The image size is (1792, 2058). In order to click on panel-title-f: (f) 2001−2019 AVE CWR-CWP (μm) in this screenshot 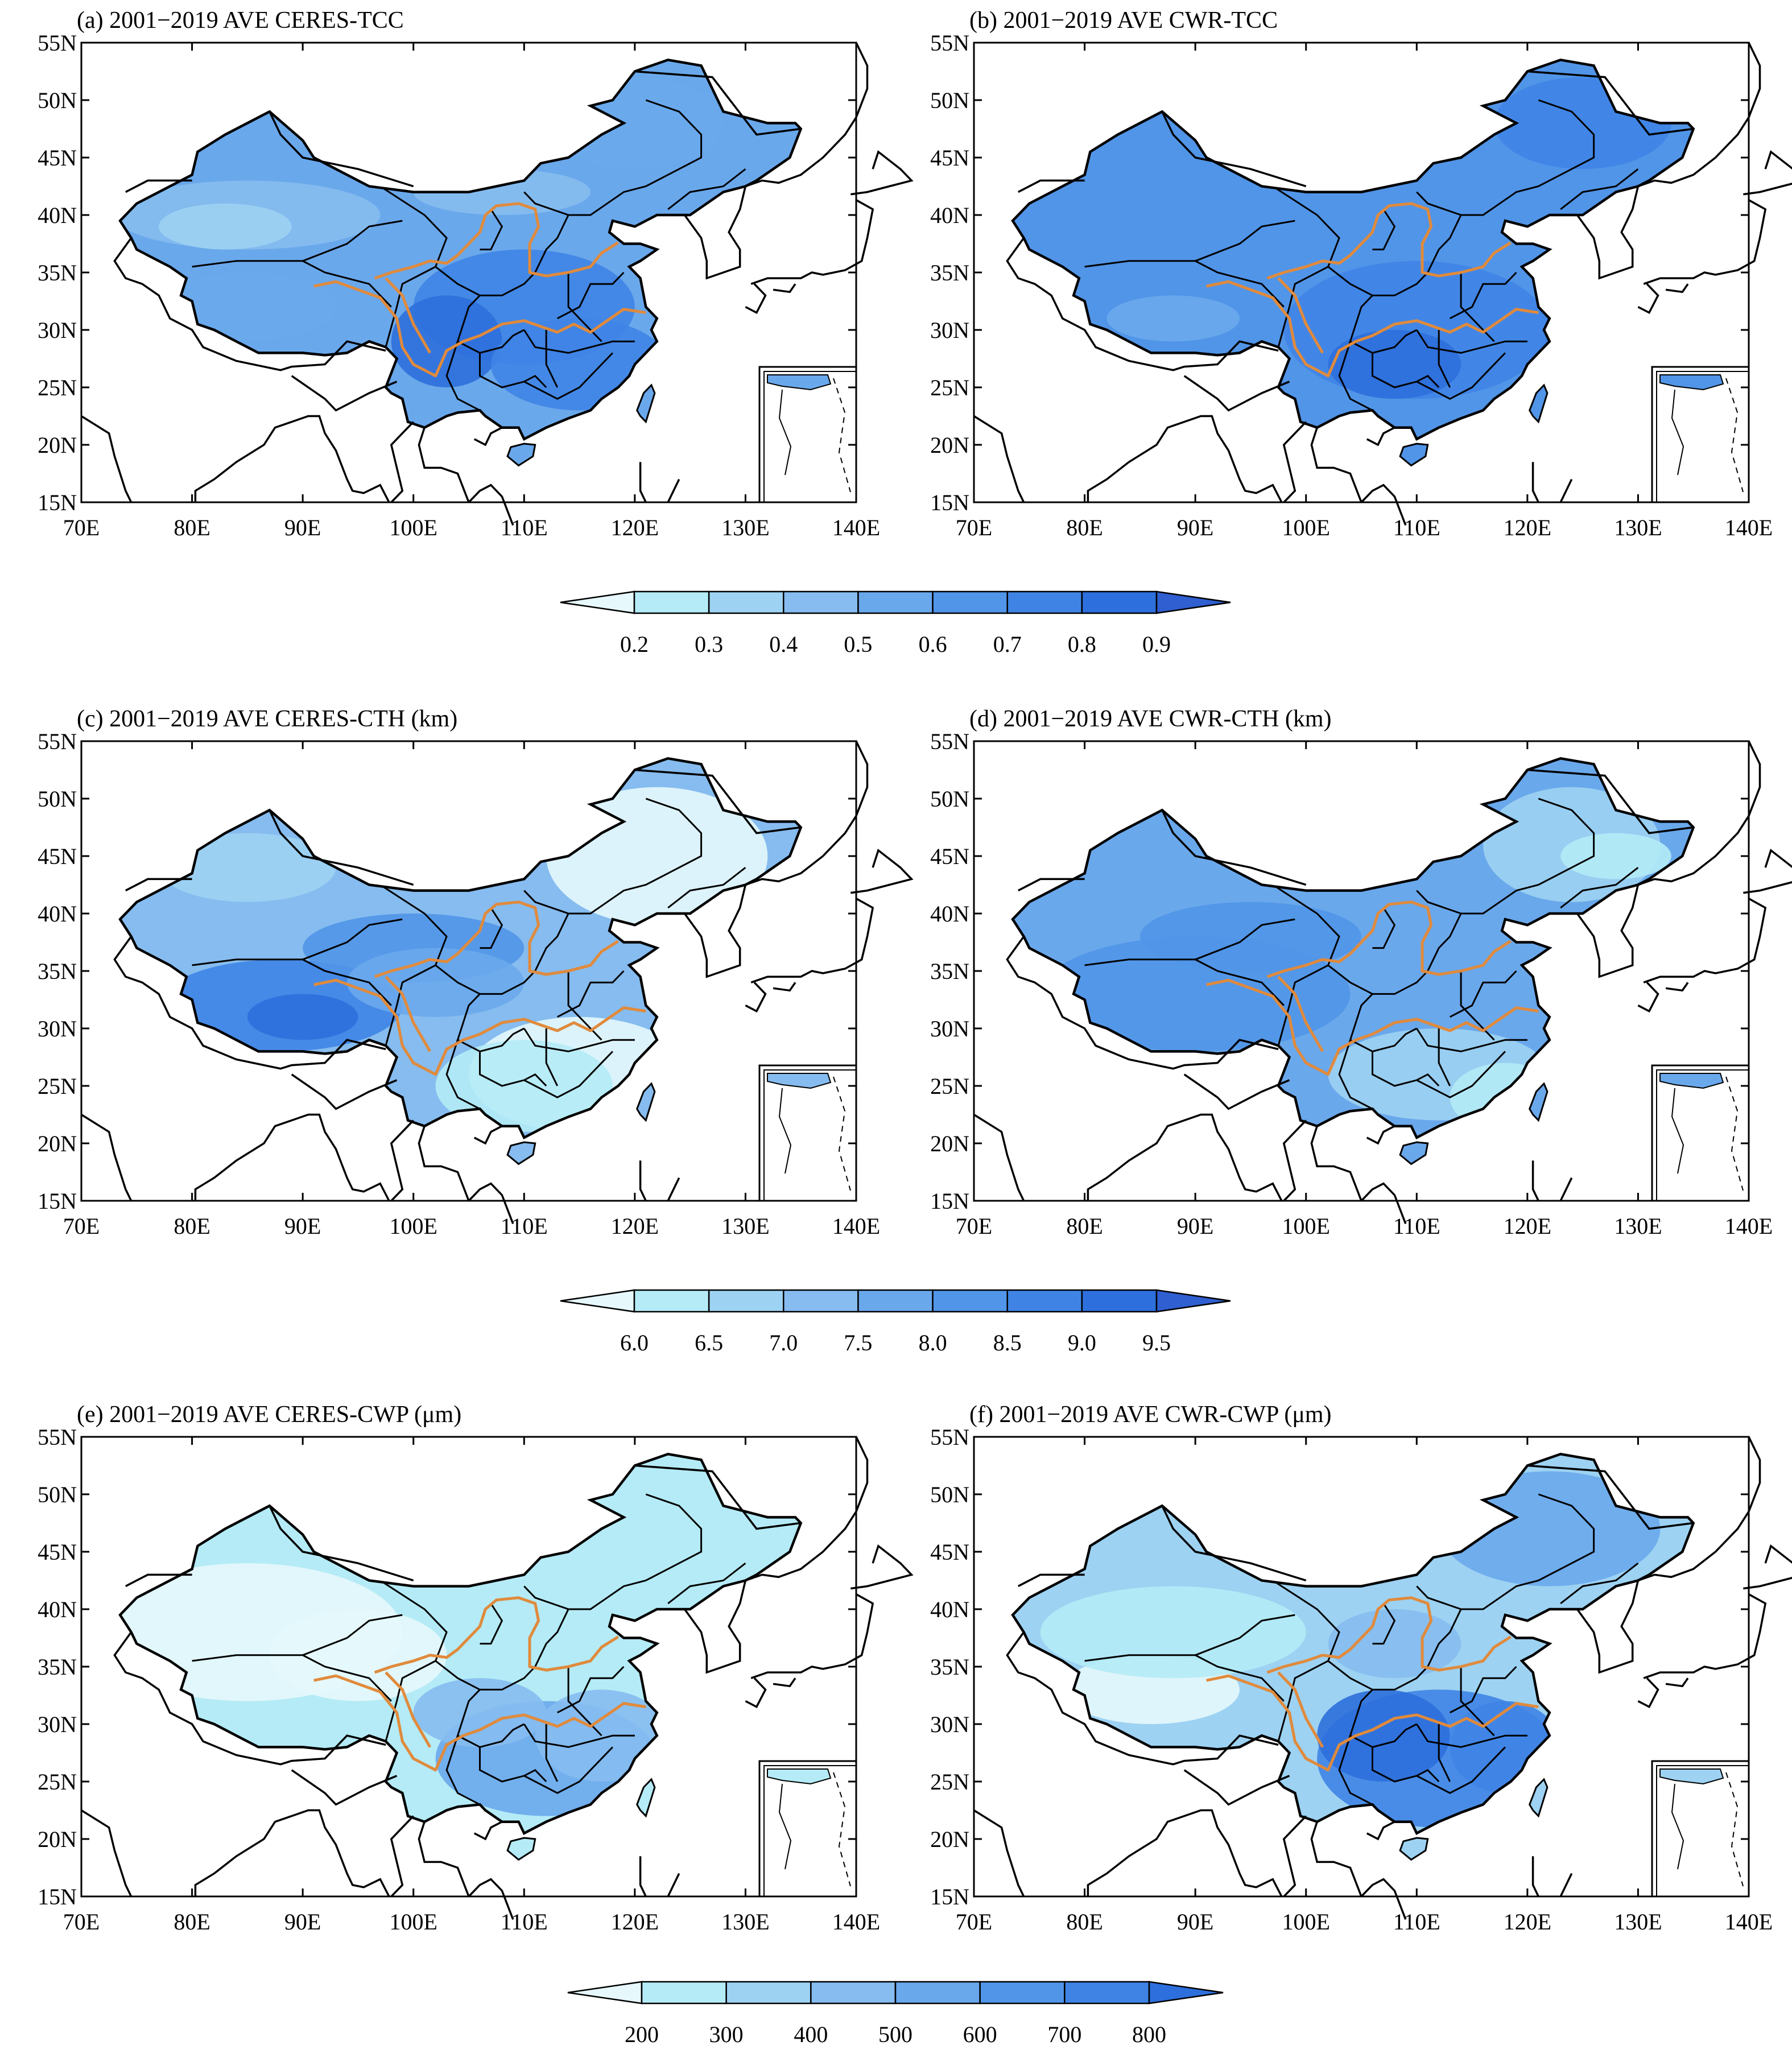, I will do `click(1150, 1415)`.